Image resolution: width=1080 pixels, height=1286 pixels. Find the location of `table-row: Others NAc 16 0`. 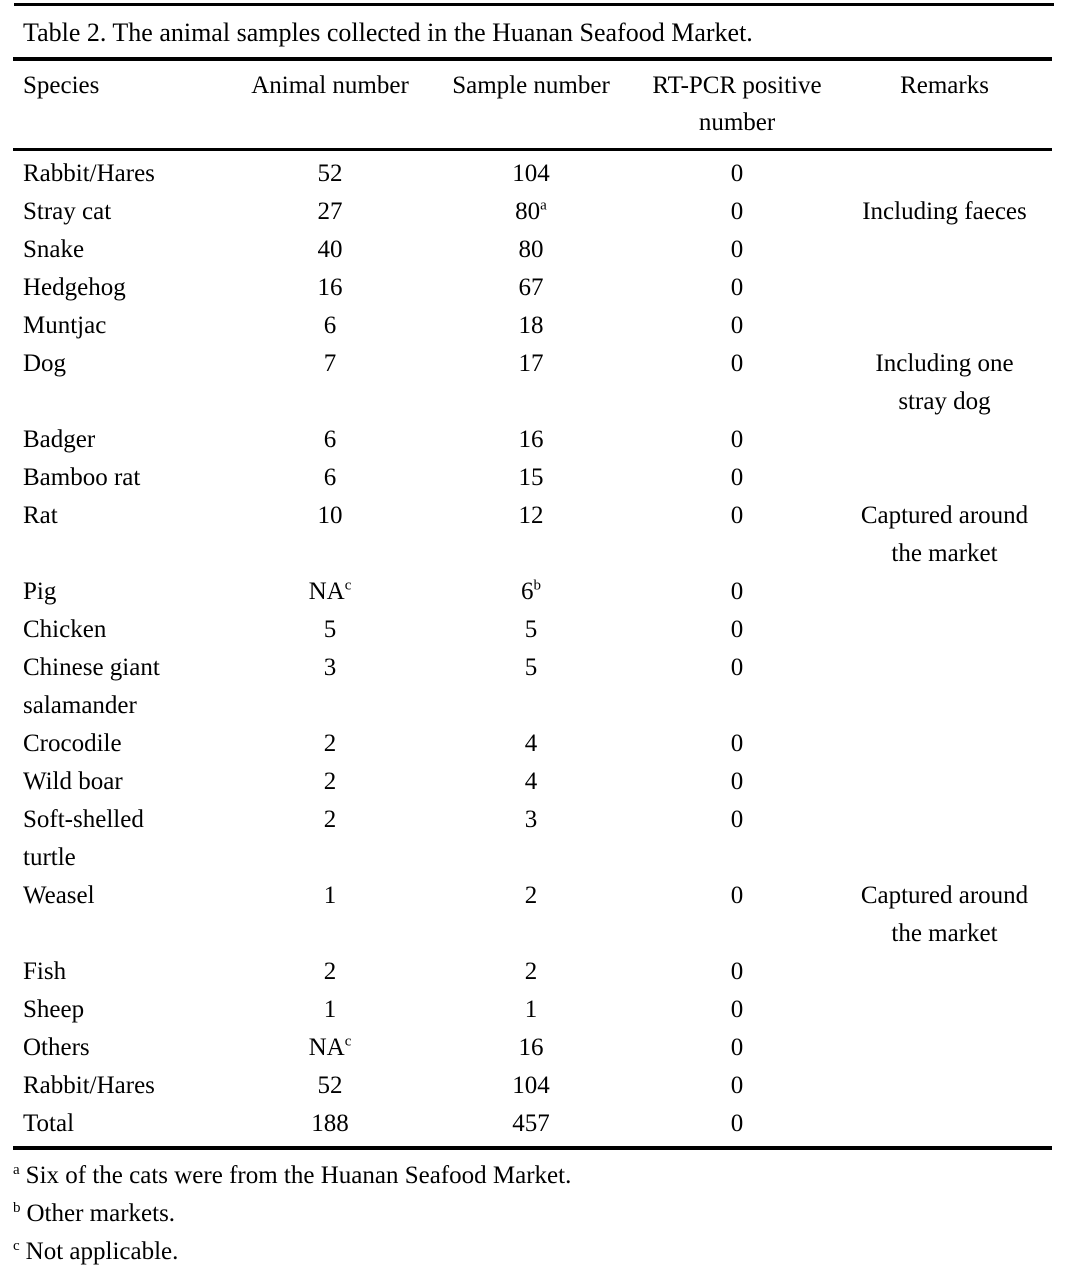

table-row: Others NAc 16 0 is located at coordinates (532, 1048).